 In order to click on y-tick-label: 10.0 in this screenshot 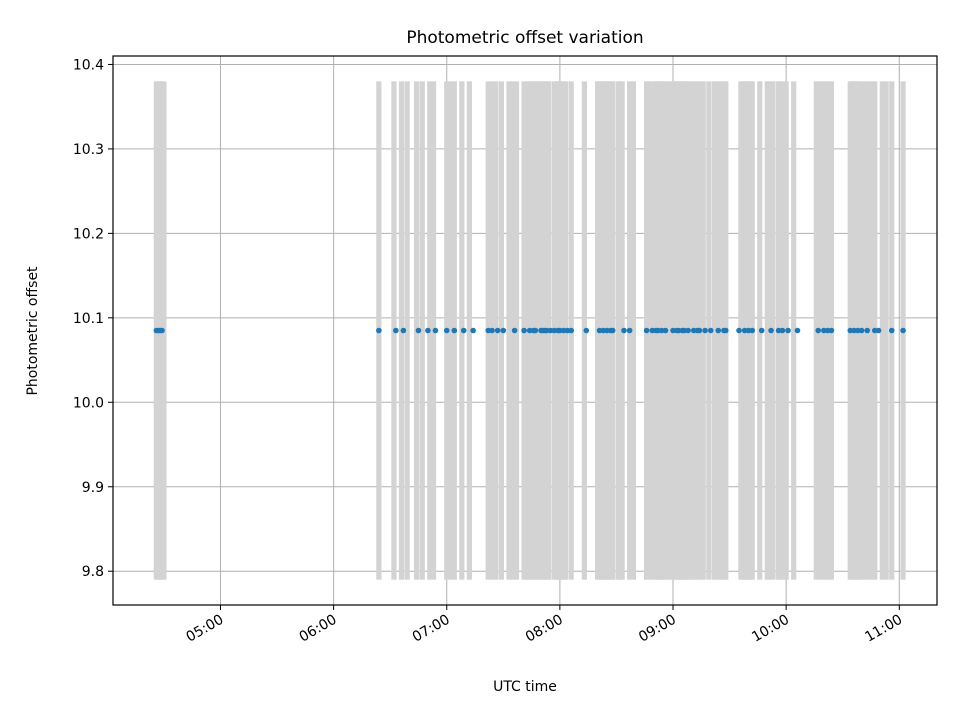, I will do `click(88, 403)`.